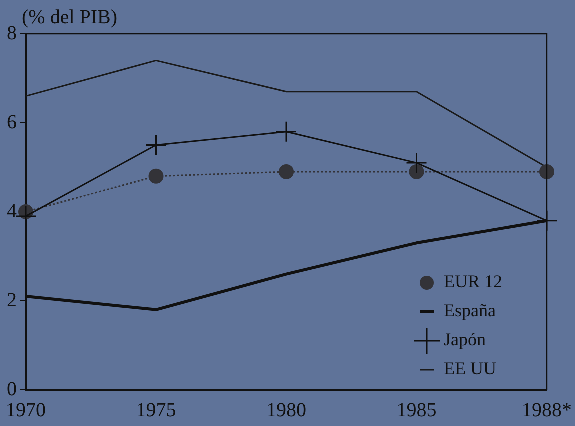 The width and height of the screenshot is (575, 426). What do you see at coordinates (70, 17) in the screenshot?
I see `y-axis-title: (% del PIB)` at bounding box center [70, 17].